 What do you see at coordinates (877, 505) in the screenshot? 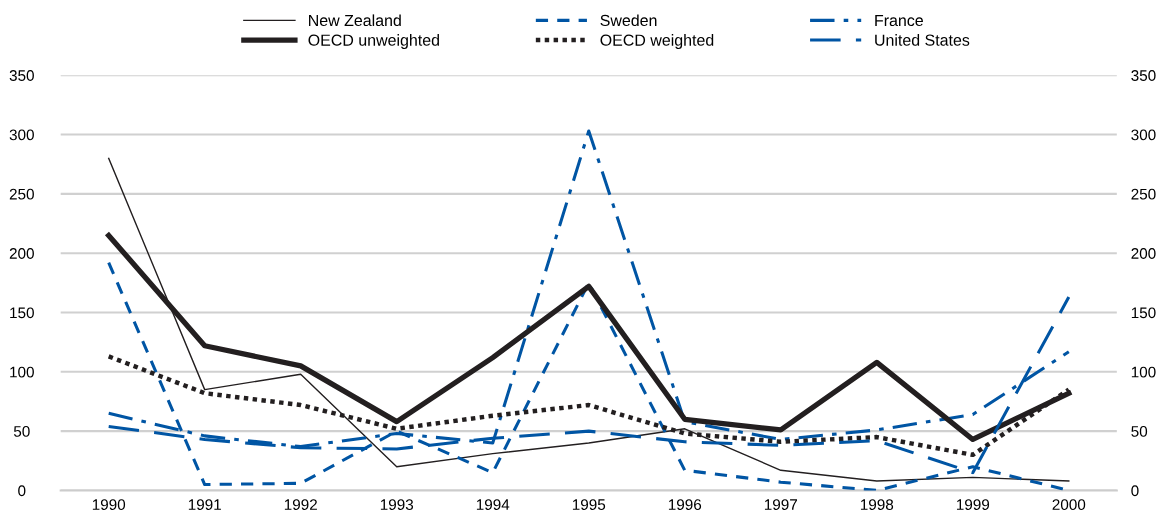
I see `x-tick-label: 1998` at bounding box center [877, 505].